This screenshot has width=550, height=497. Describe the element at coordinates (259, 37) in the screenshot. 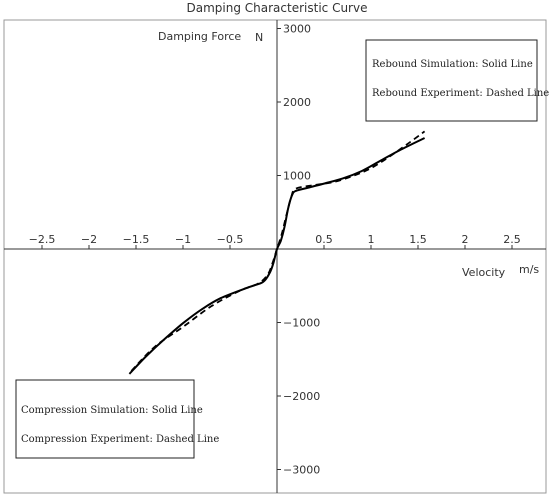

I see `y-axis-unit: N` at that location.